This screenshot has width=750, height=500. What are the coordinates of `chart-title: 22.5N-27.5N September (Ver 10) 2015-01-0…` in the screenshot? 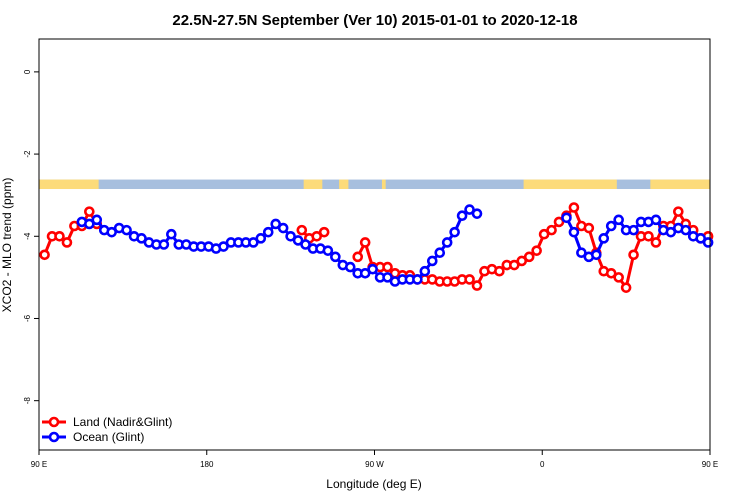 It's located at (374, 20).